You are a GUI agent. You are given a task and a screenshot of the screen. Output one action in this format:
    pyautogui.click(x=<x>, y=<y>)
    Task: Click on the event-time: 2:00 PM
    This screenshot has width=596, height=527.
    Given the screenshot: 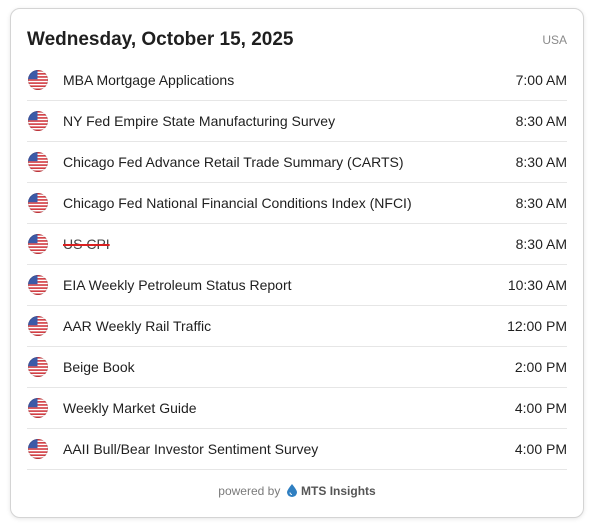 What is the action you would take?
    pyautogui.click(x=540, y=367)
    